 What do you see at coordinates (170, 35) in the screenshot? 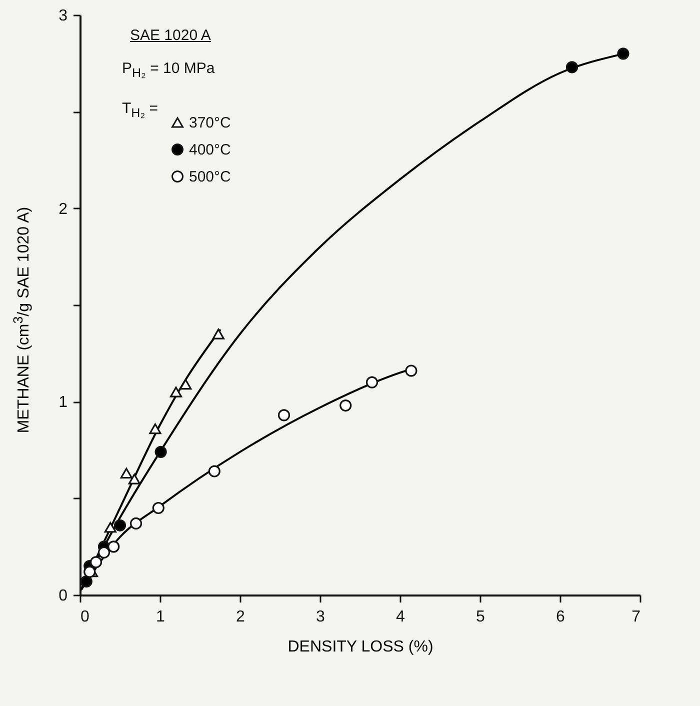
I see `legend-title: SAE 1020 A` at bounding box center [170, 35].